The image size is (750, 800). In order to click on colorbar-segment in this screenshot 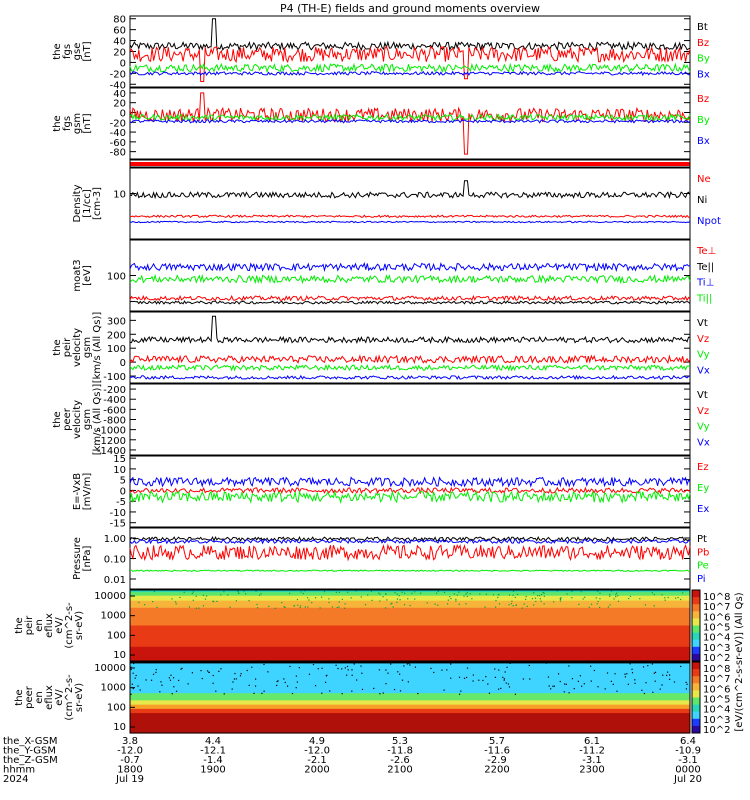, I will do `click(696, 594)`.